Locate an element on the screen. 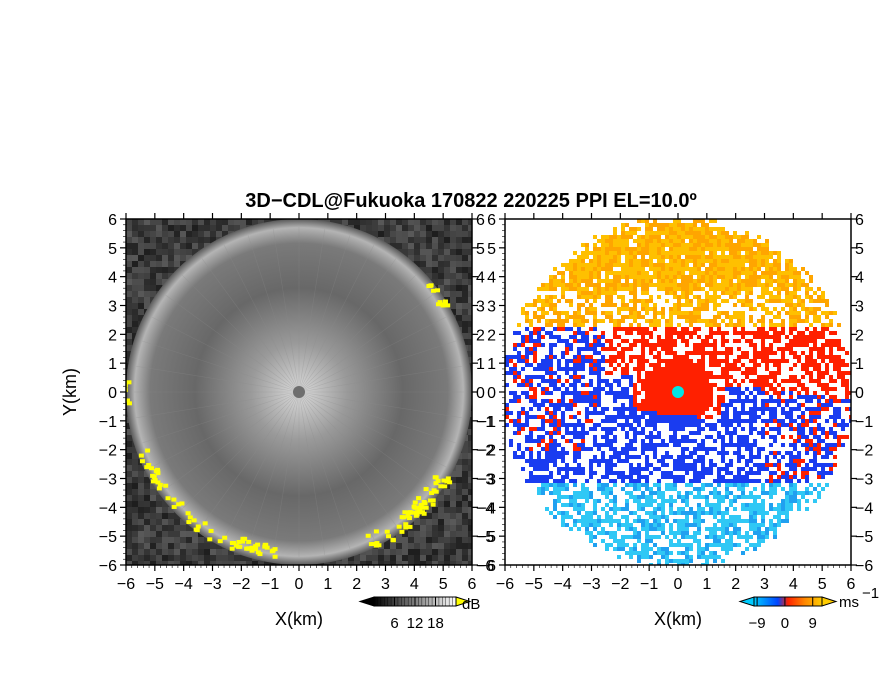 This screenshot has width=880, height=680. snr-high-cell is located at coordinates (127, 390).